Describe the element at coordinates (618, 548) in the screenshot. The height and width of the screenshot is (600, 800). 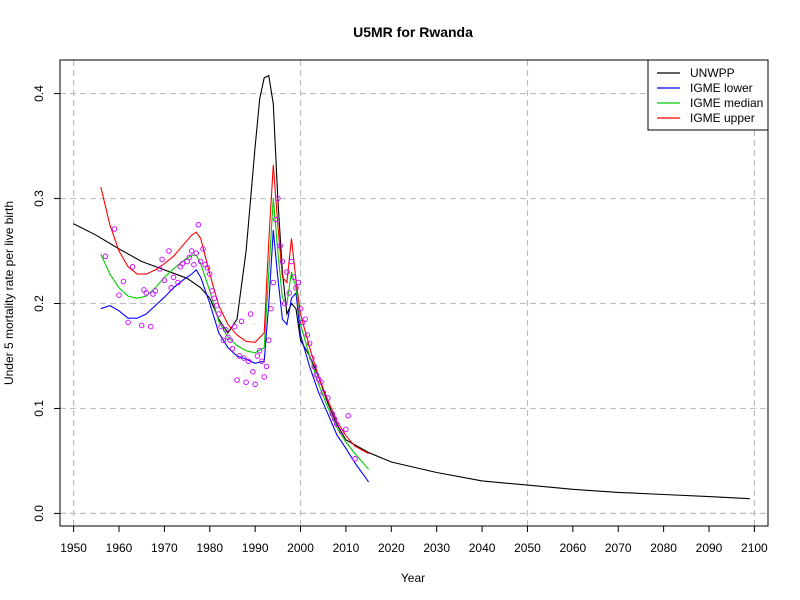
I see `x-tick-label: 2070` at that location.